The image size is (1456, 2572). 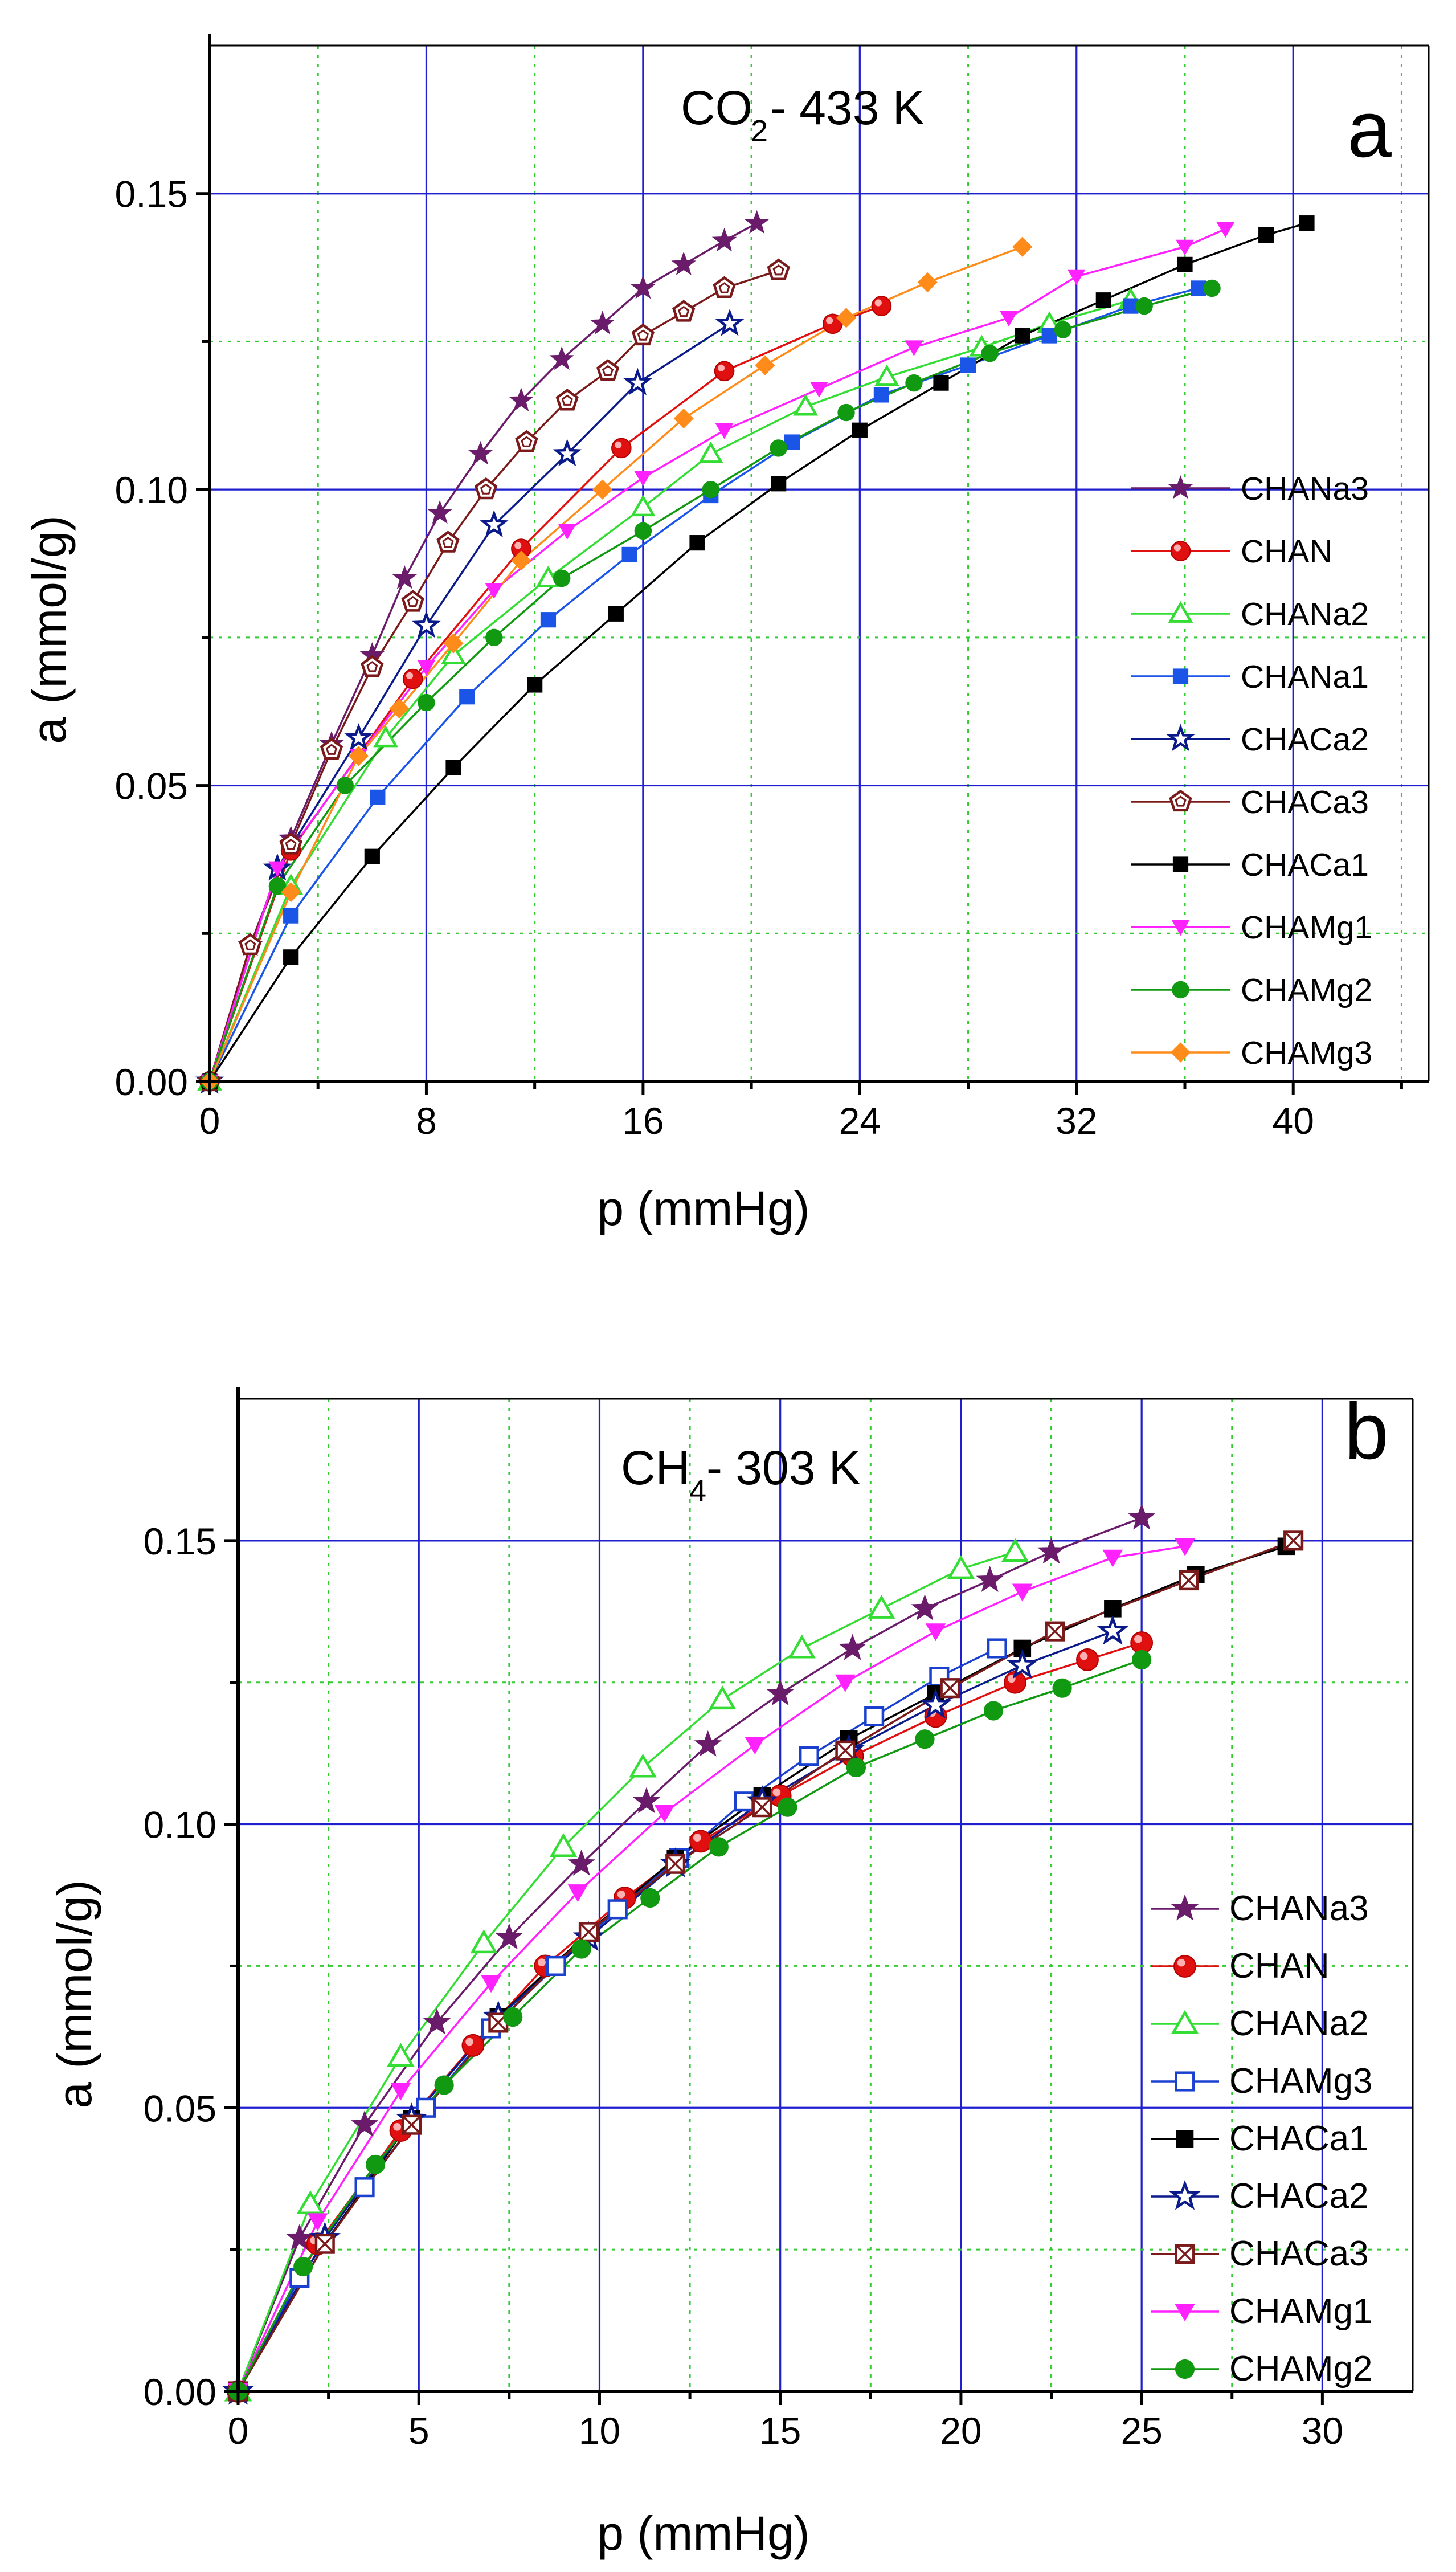 I want to click on panel-a-x-tick-label: 32, so click(x=1076, y=1121).